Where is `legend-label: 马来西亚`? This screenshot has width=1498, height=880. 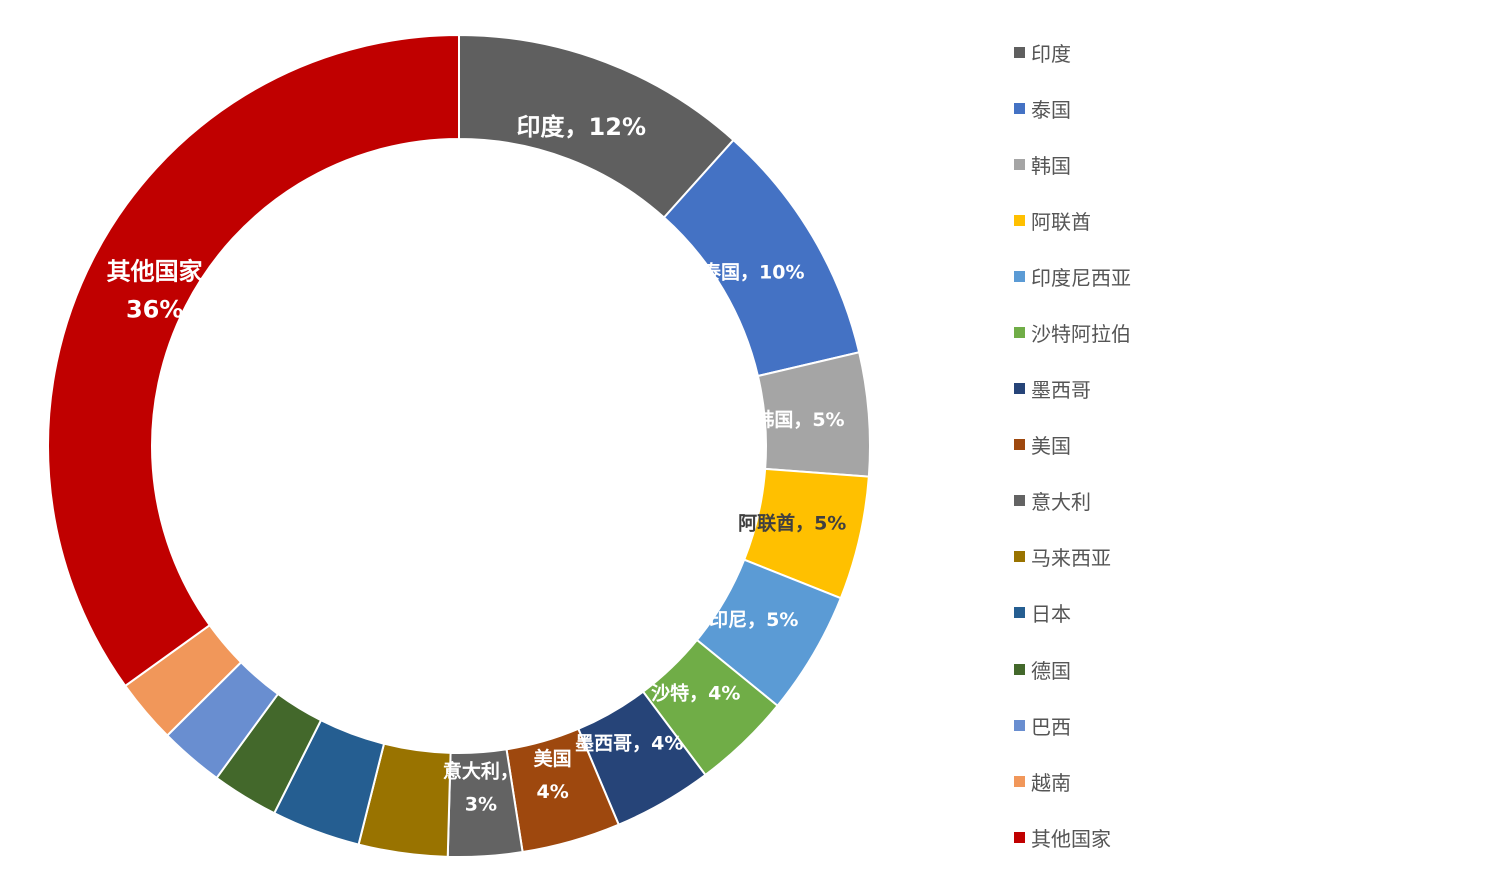
legend-label: 马来西亚 is located at coordinates (1071, 558).